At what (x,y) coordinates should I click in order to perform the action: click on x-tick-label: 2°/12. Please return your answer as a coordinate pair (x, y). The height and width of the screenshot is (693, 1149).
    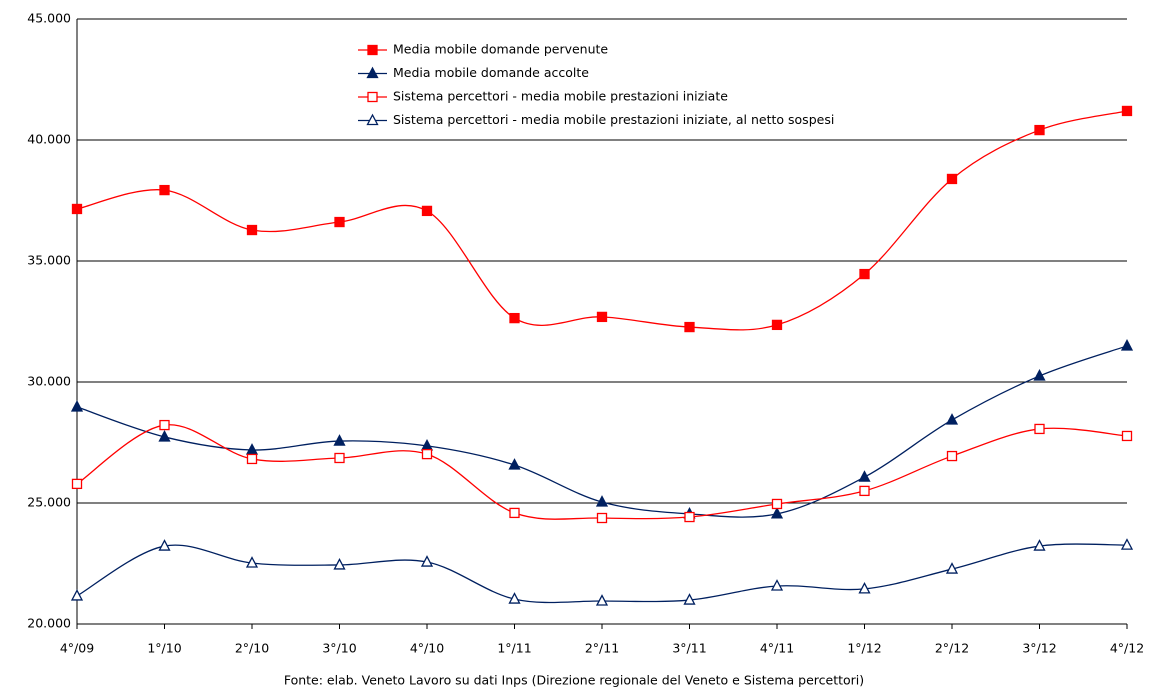
    Looking at the image, I should click on (952, 648).